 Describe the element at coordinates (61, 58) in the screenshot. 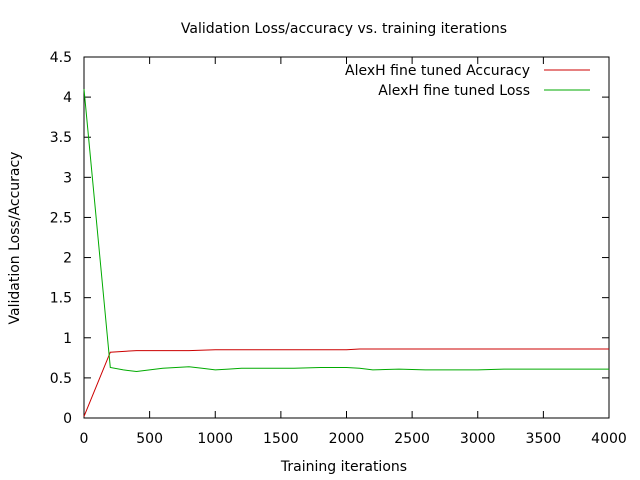

I see `y-tick-label: 4.5` at that location.